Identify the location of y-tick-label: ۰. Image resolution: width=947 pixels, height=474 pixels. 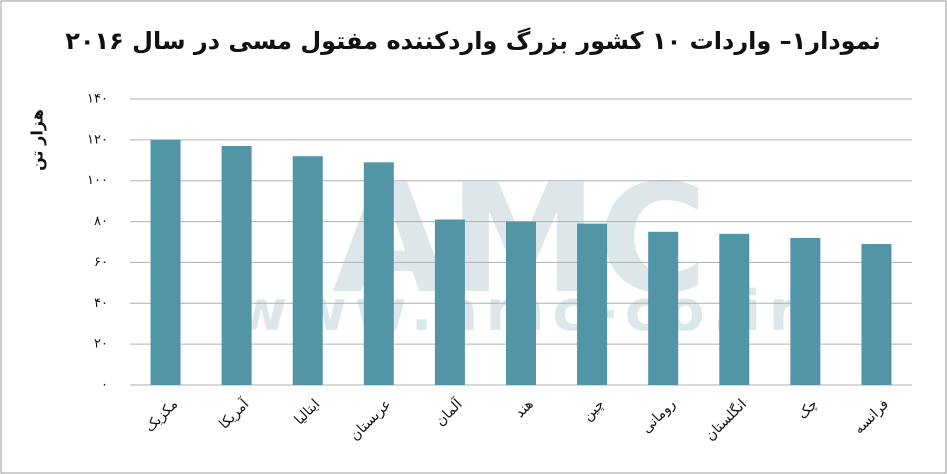
(104, 385).